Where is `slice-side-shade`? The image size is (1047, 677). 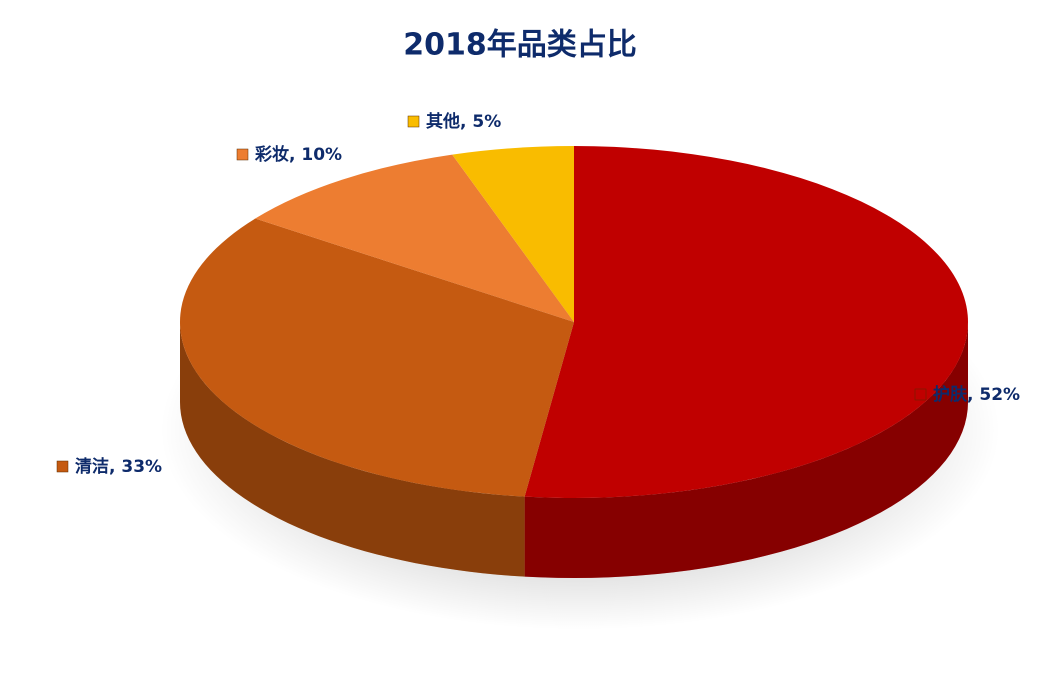 slice-side-shade is located at coordinates (352, 449).